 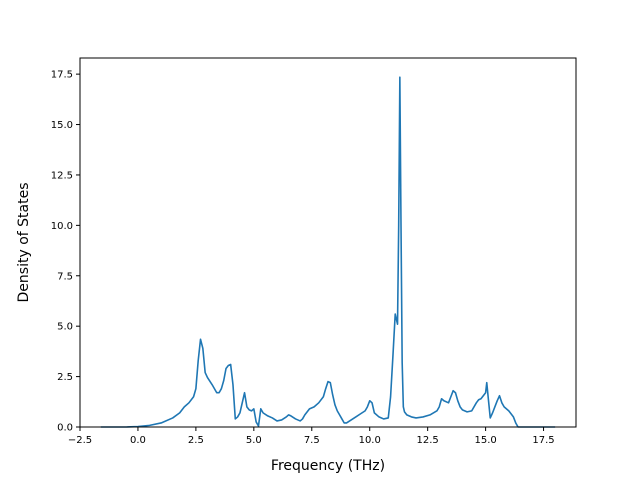 I want to click on x-tick-label: 12.5, so click(x=428, y=440).